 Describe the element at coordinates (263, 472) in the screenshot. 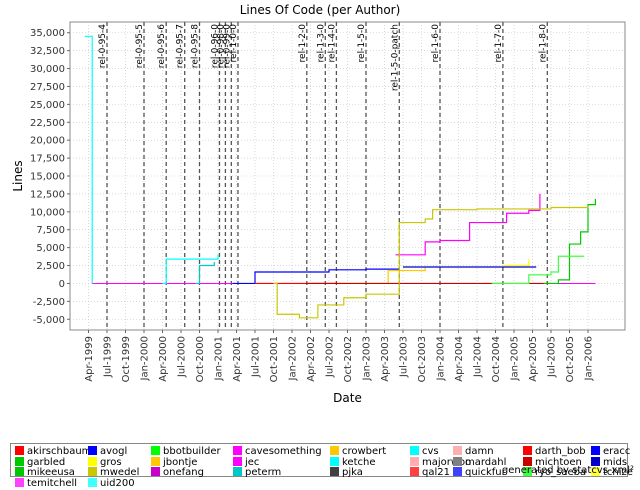

I see `legend-label: peterm` at that location.